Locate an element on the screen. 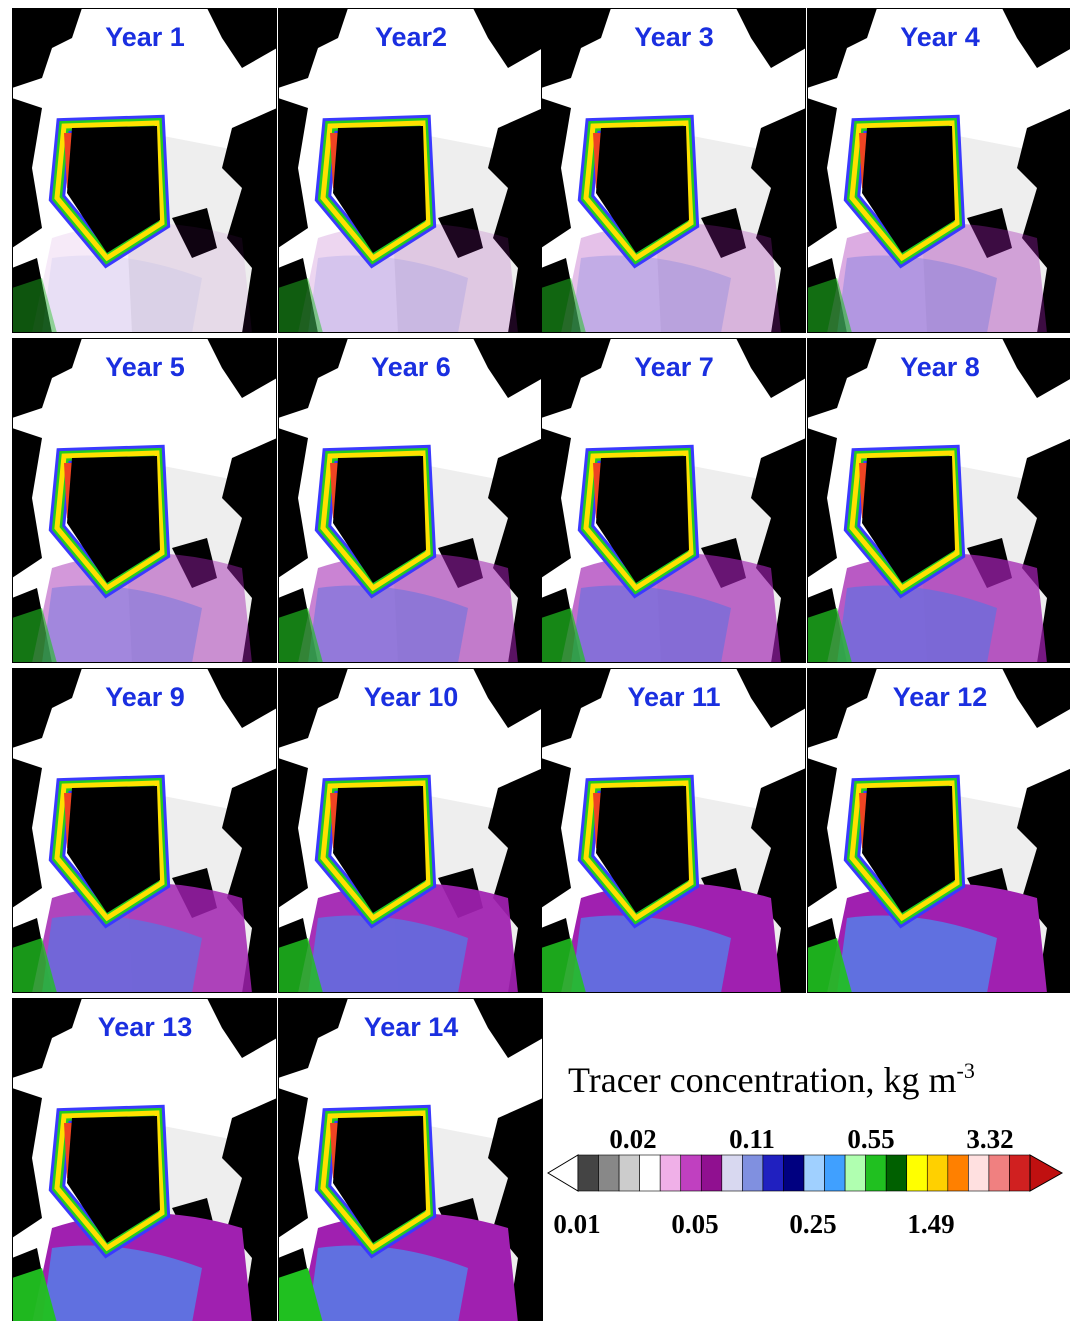 This screenshot has height=1321, width=1070. colorbar-tick-label: 0.11 is located at coordinates (752, 1139).